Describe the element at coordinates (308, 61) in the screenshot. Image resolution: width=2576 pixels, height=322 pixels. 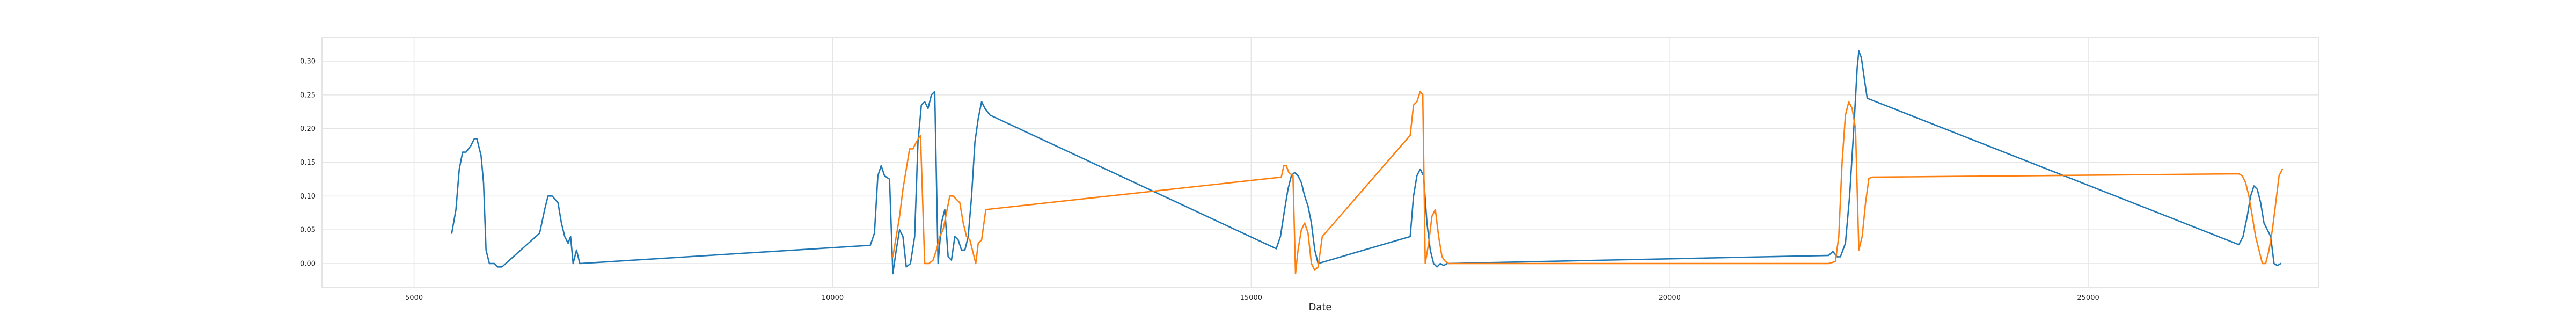
I see `y-tick-label: 0.30` at that location.